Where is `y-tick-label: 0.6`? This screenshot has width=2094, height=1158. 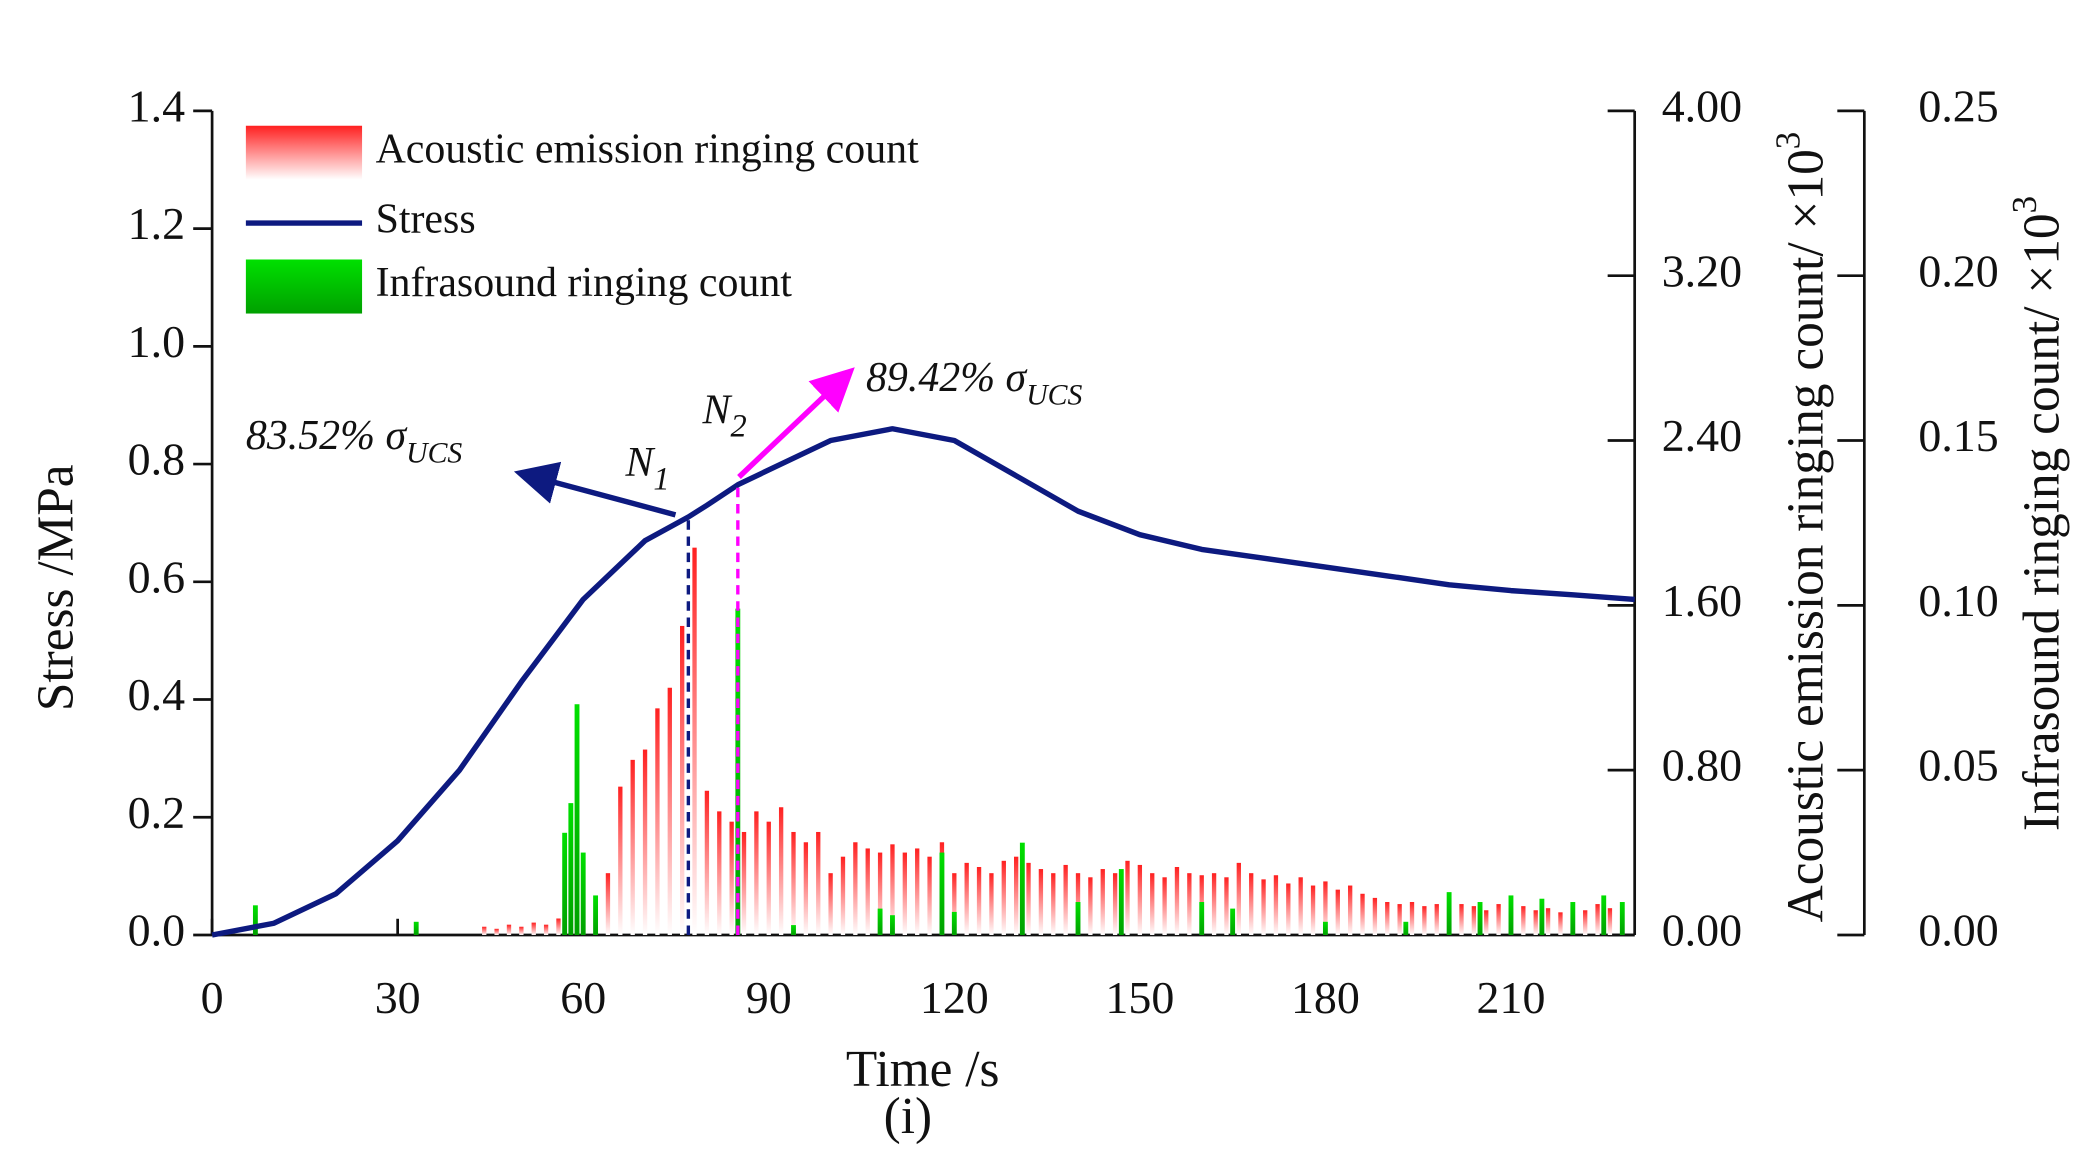
y-tick-label: 0.6 is located at coordinates (156, 576).